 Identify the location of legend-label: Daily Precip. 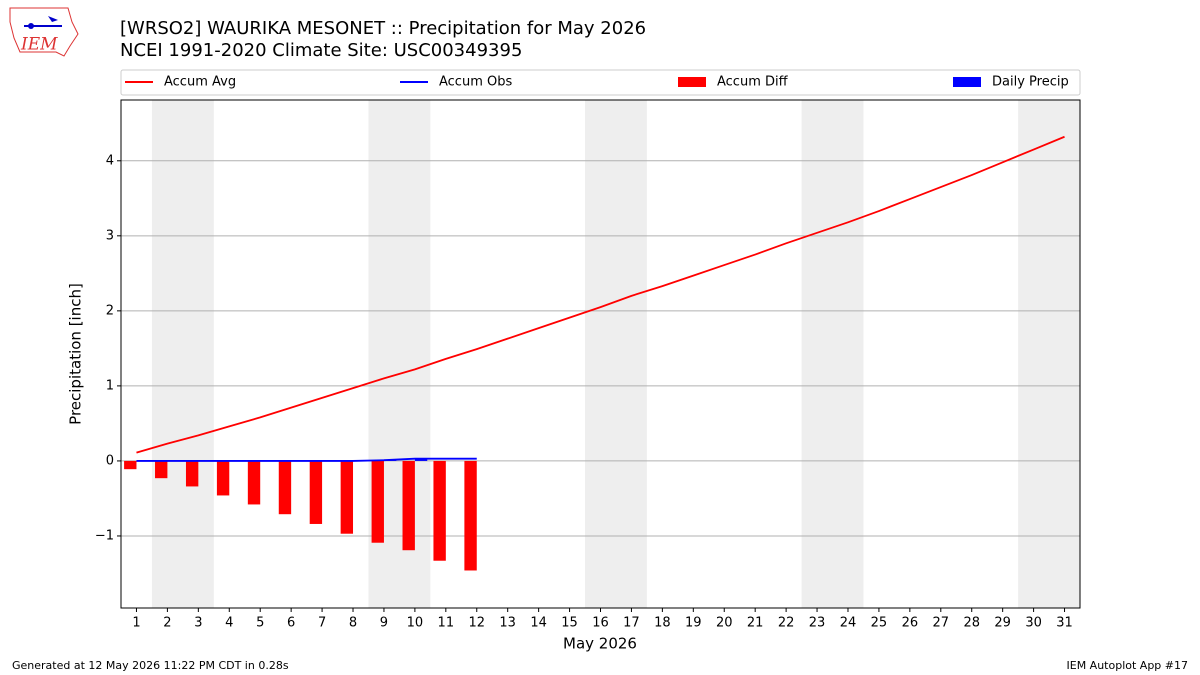
(1030, 82).